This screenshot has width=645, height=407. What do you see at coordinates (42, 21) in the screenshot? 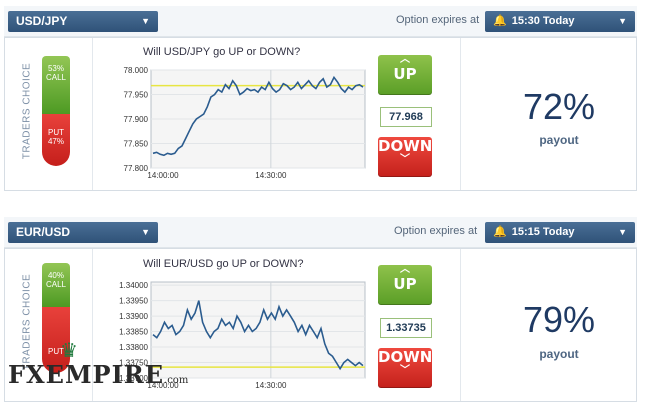
I see `pair-label: USD/JPY` at bounding box center [42, 21].